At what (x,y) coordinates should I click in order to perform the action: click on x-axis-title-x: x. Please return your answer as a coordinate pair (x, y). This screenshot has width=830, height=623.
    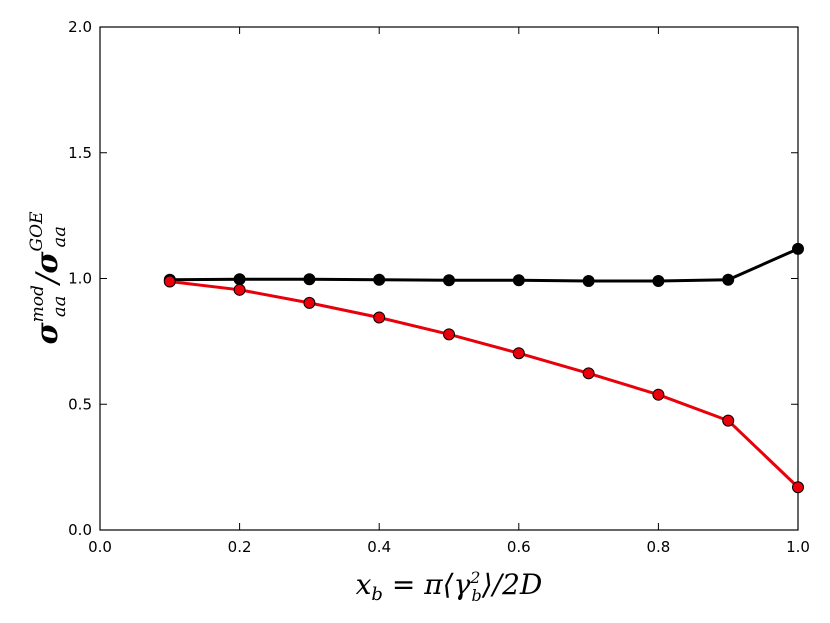
    Looking at the image, I should click on (364, 584).